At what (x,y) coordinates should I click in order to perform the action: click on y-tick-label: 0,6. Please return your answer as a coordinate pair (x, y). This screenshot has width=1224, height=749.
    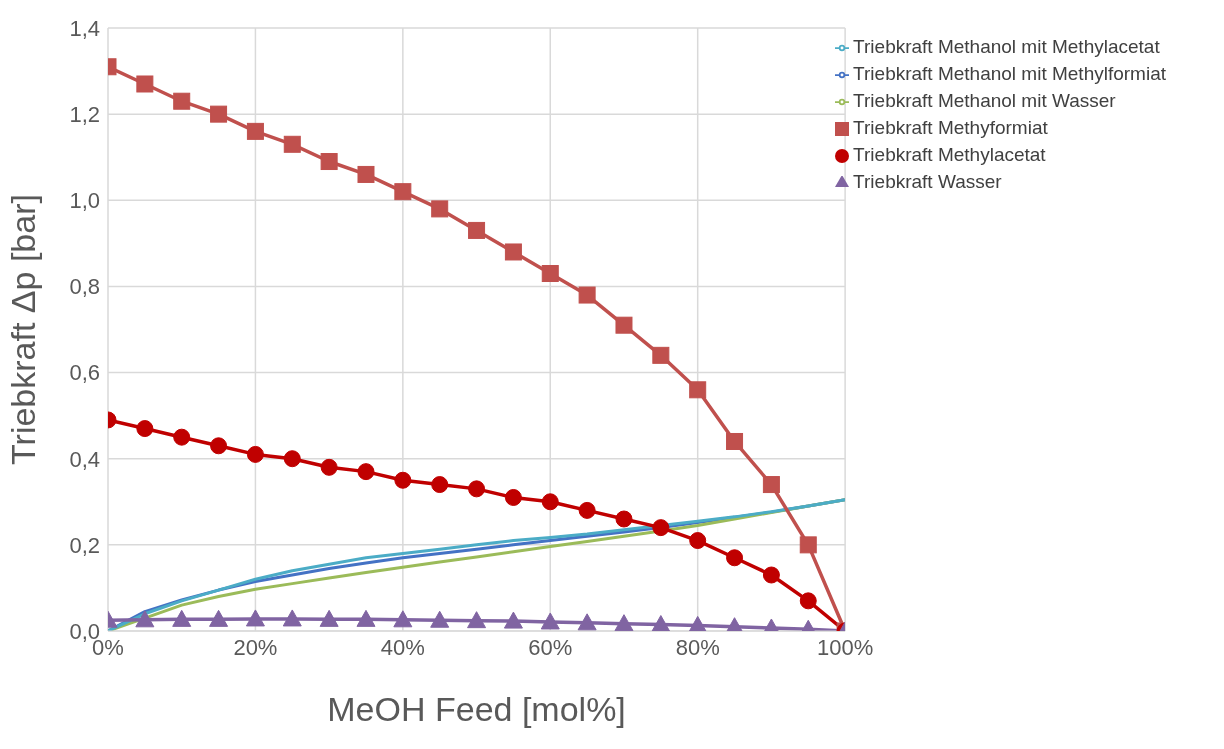
    Looking at the image, I should click on (84, 373).